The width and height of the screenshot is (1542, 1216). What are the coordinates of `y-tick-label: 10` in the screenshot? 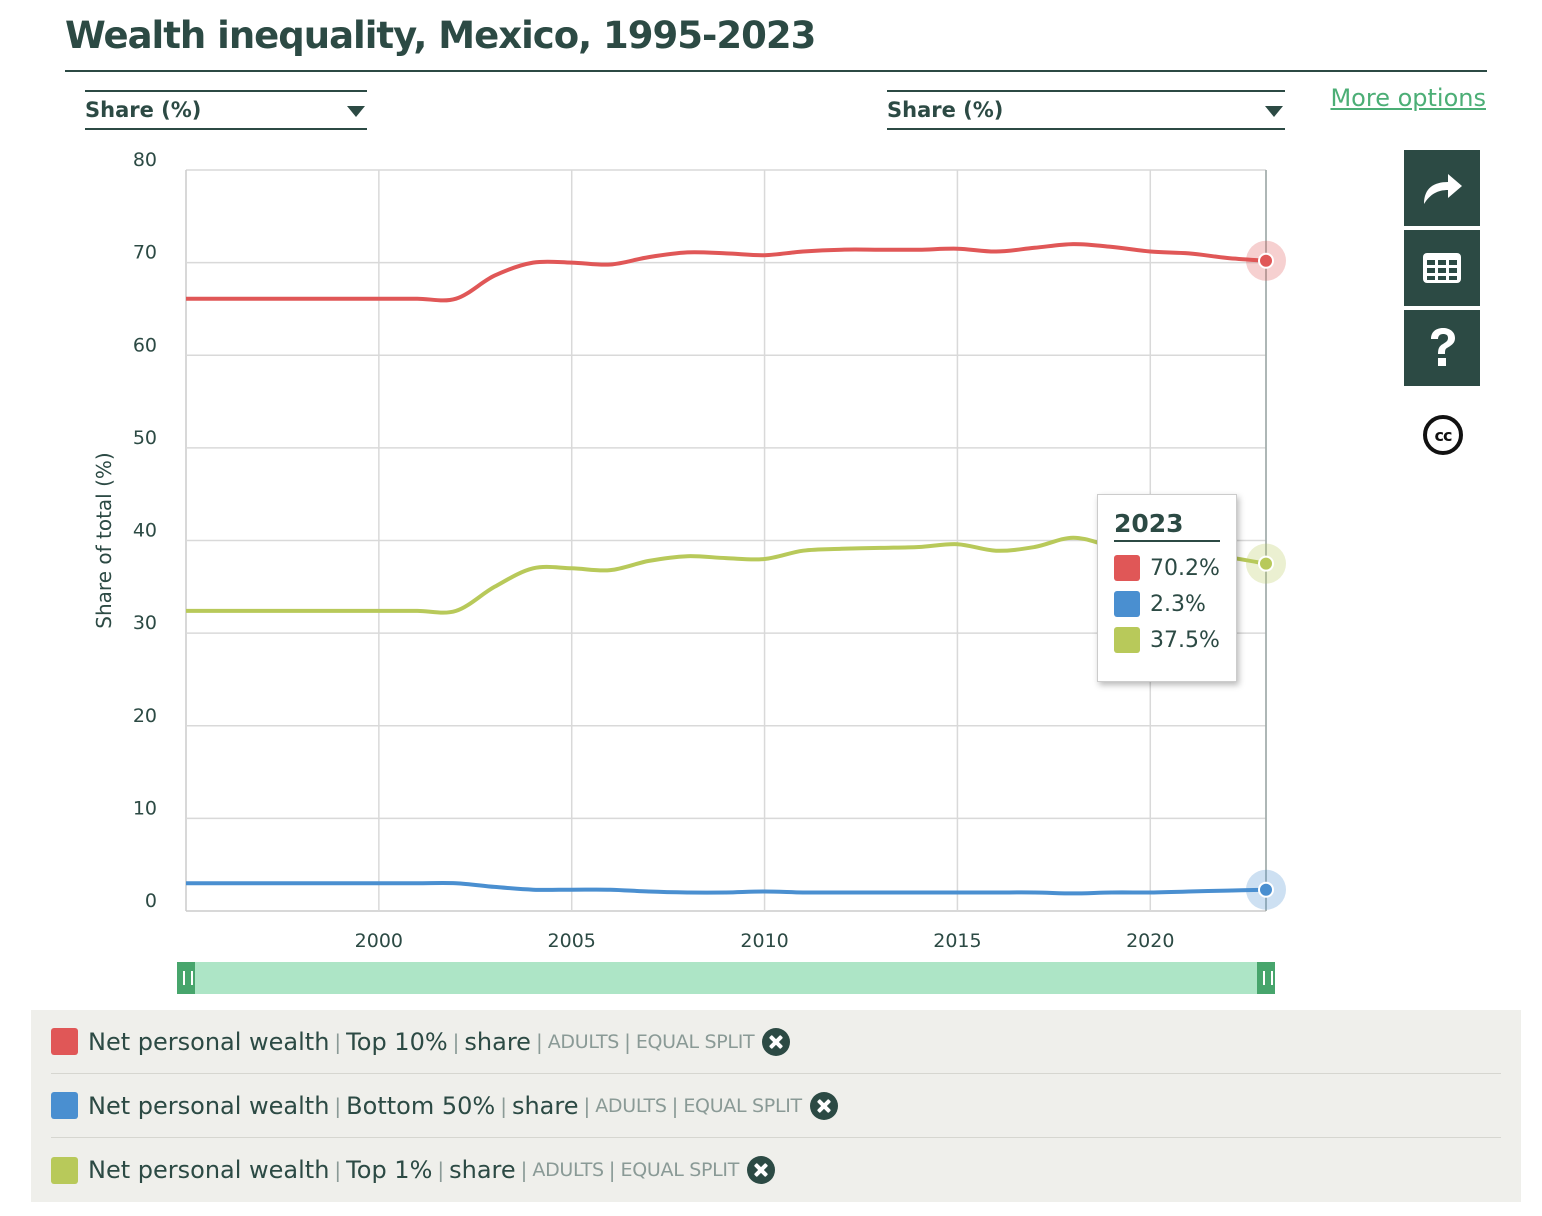 It's located at (145, 808).